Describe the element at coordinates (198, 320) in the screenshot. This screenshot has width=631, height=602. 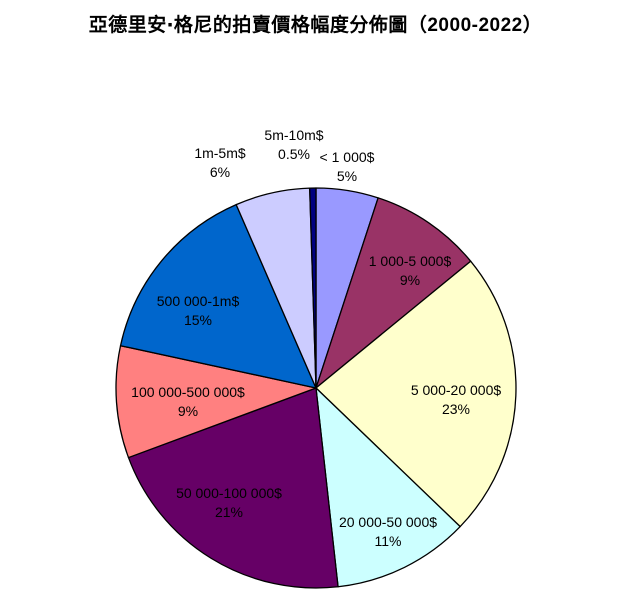
I see `slice-percent-text: 15%` at that location.